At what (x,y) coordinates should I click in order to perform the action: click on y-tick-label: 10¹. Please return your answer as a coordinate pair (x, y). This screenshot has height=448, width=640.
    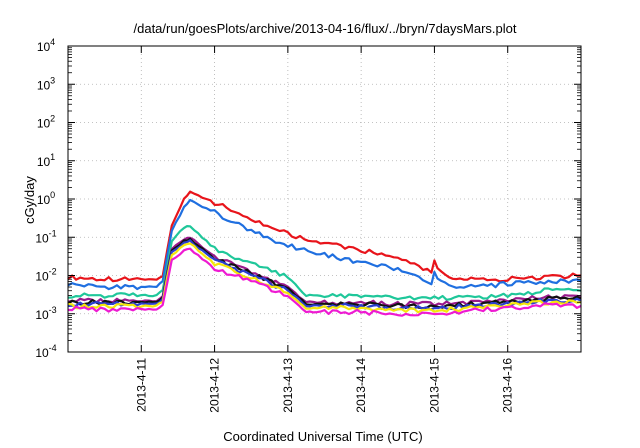
    Looking at the image, I should click on (46, 160).